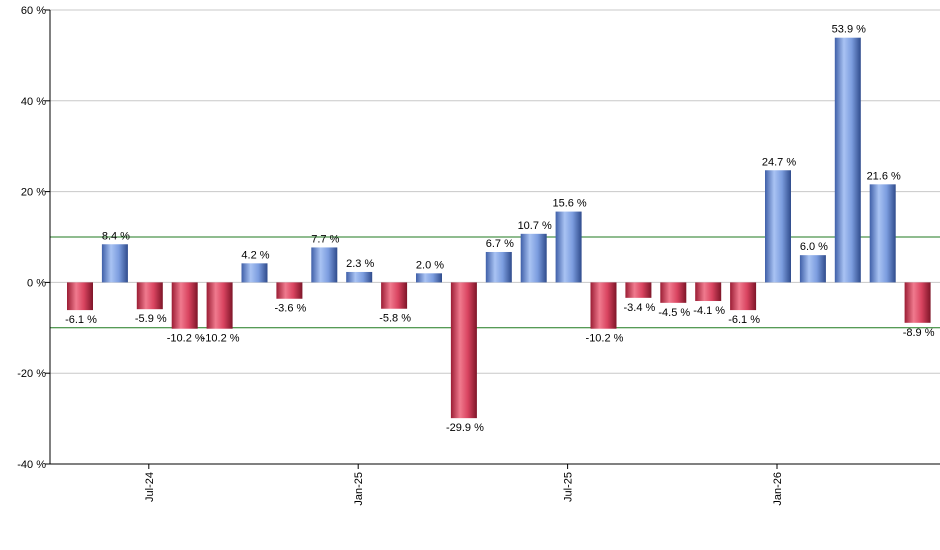  Describe the element at coordinates (359, 489) in the screenshot. I see `x-tick-label: Jan-25` at that location.